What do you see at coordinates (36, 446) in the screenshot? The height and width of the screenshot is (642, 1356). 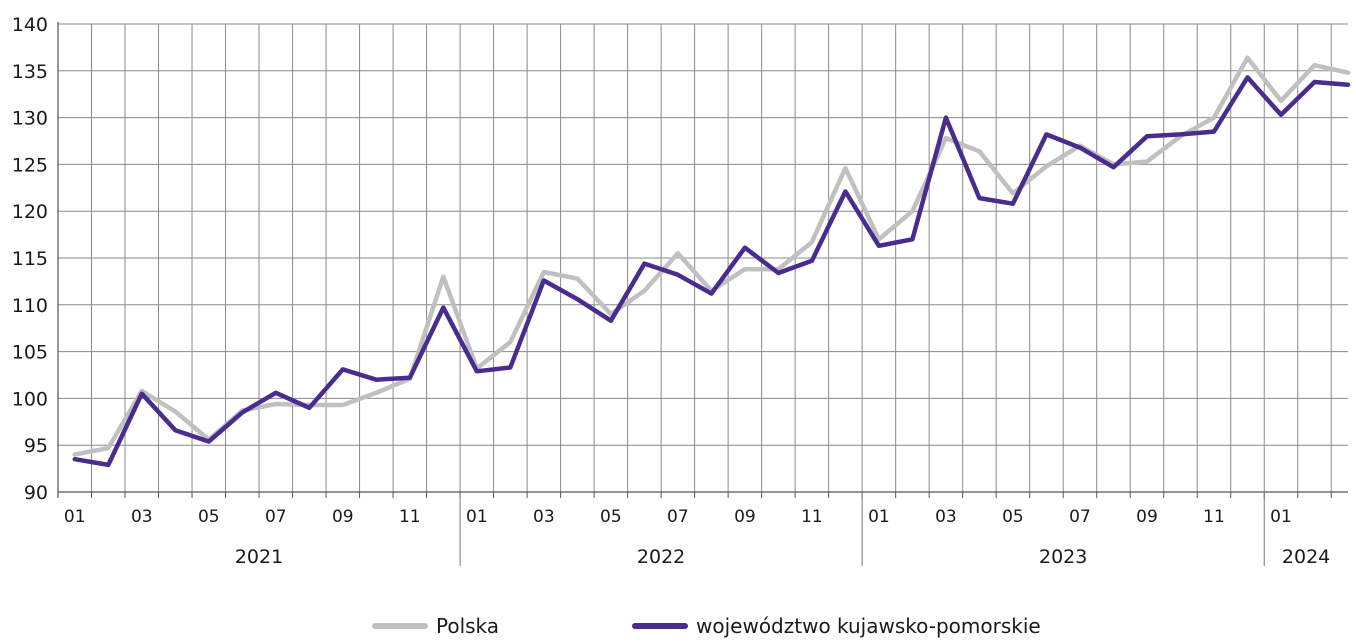 I see `y-tick-label: 95` at bounding box center [36, 446].